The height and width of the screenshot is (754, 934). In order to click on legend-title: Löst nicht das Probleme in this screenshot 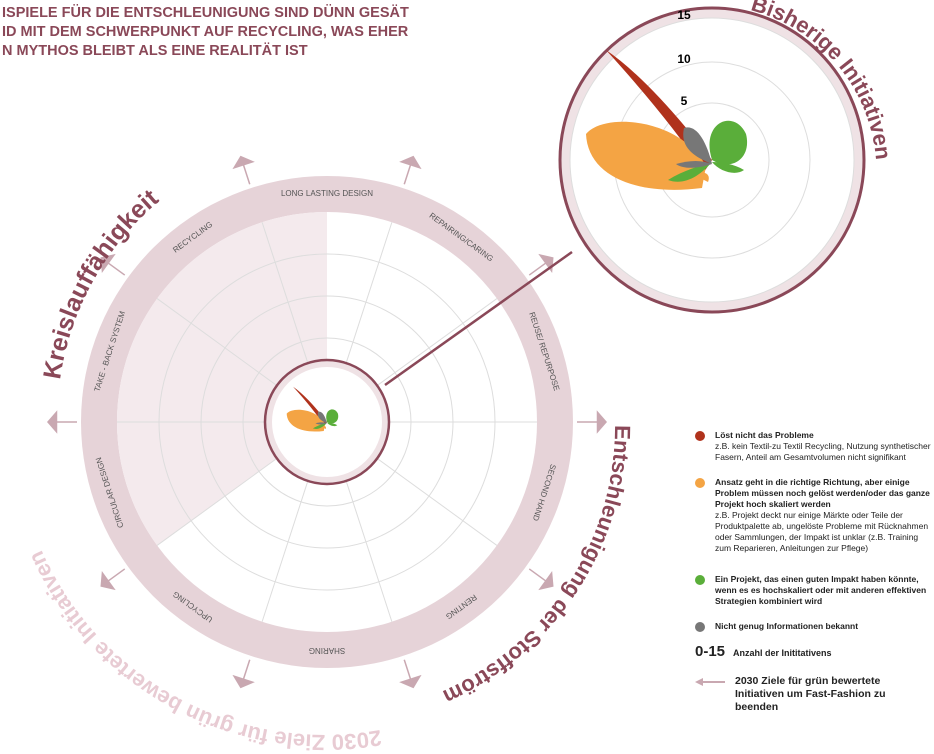, I will do `click(764, 435)`.